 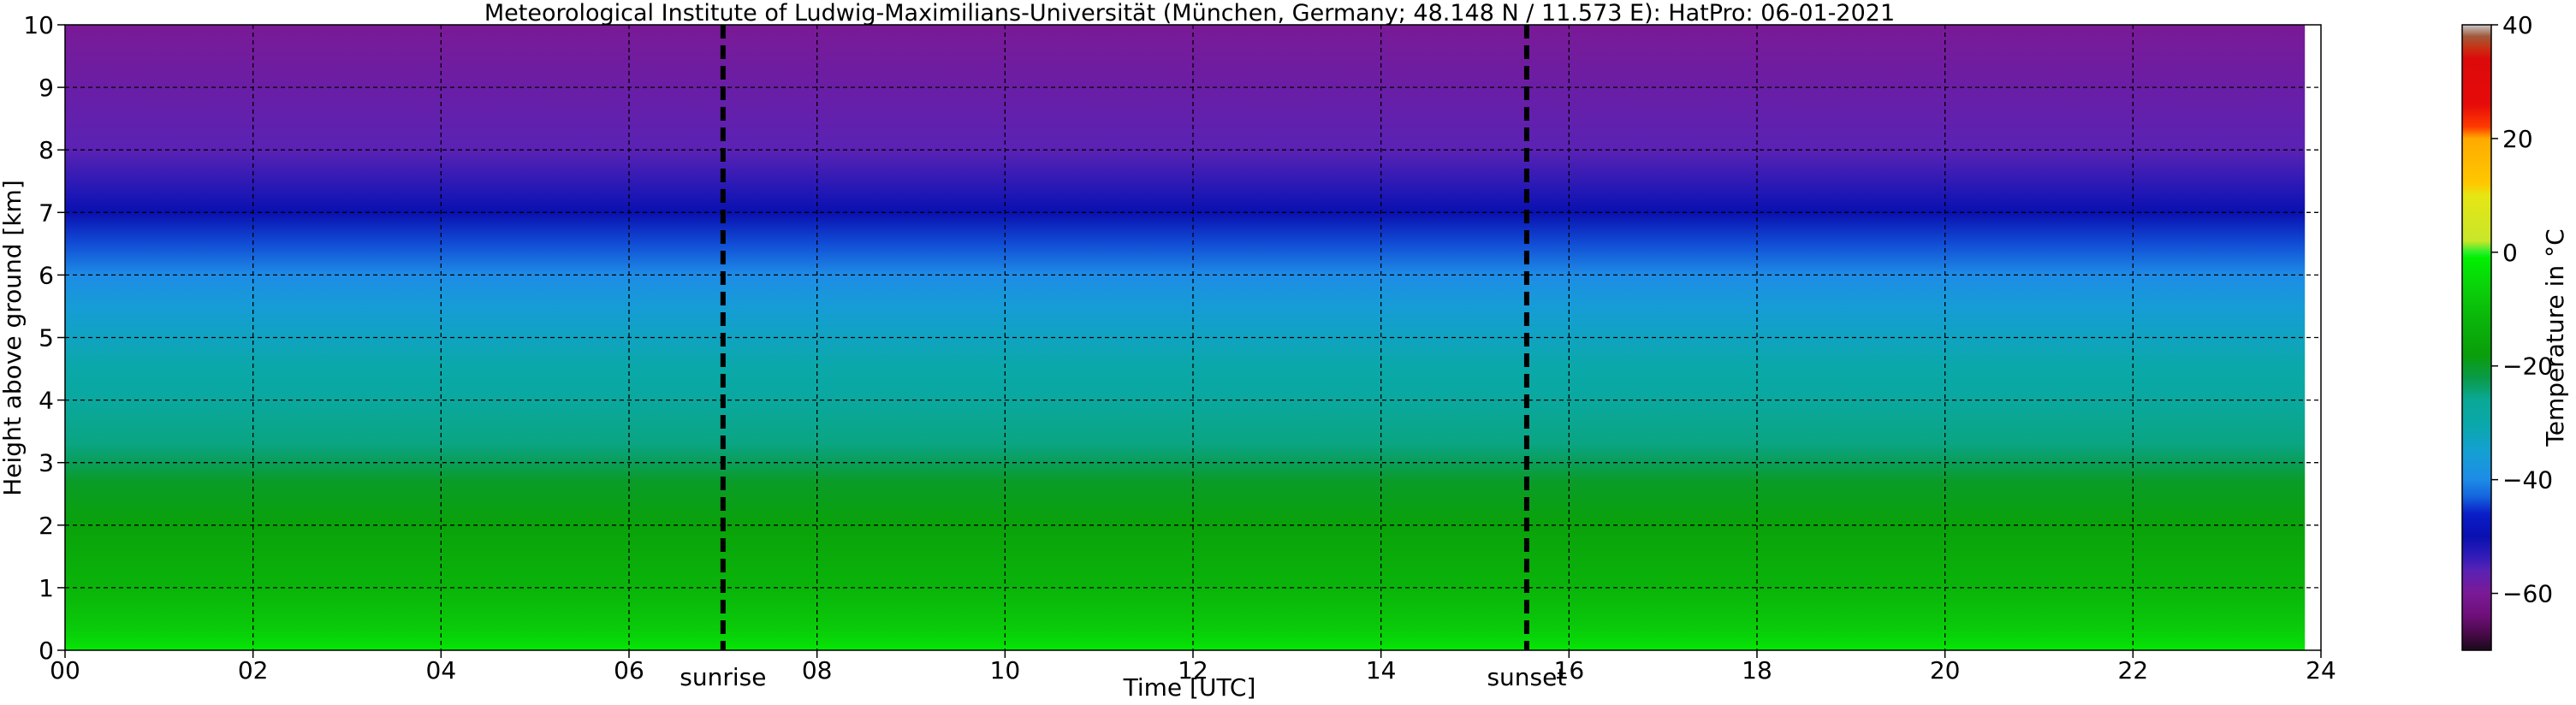 I want to click on x-axis-label: Time [UTC], so click(x=1189, y=687).